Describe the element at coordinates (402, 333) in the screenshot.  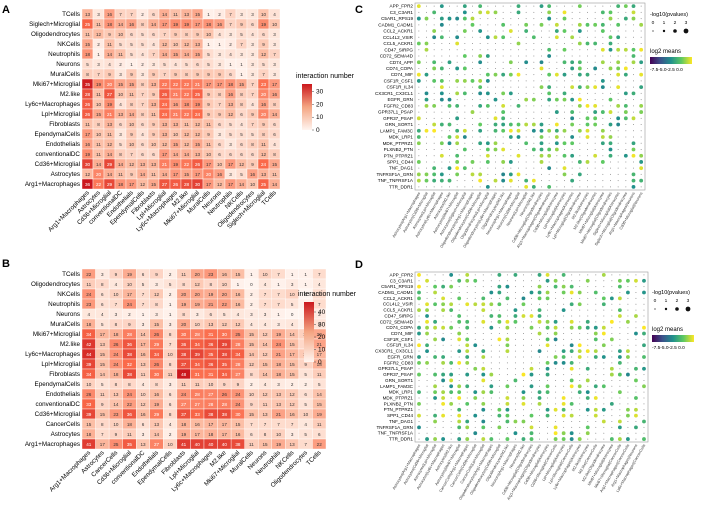
I see `dotplot-d-row-label: CD74_MIF` at that location.